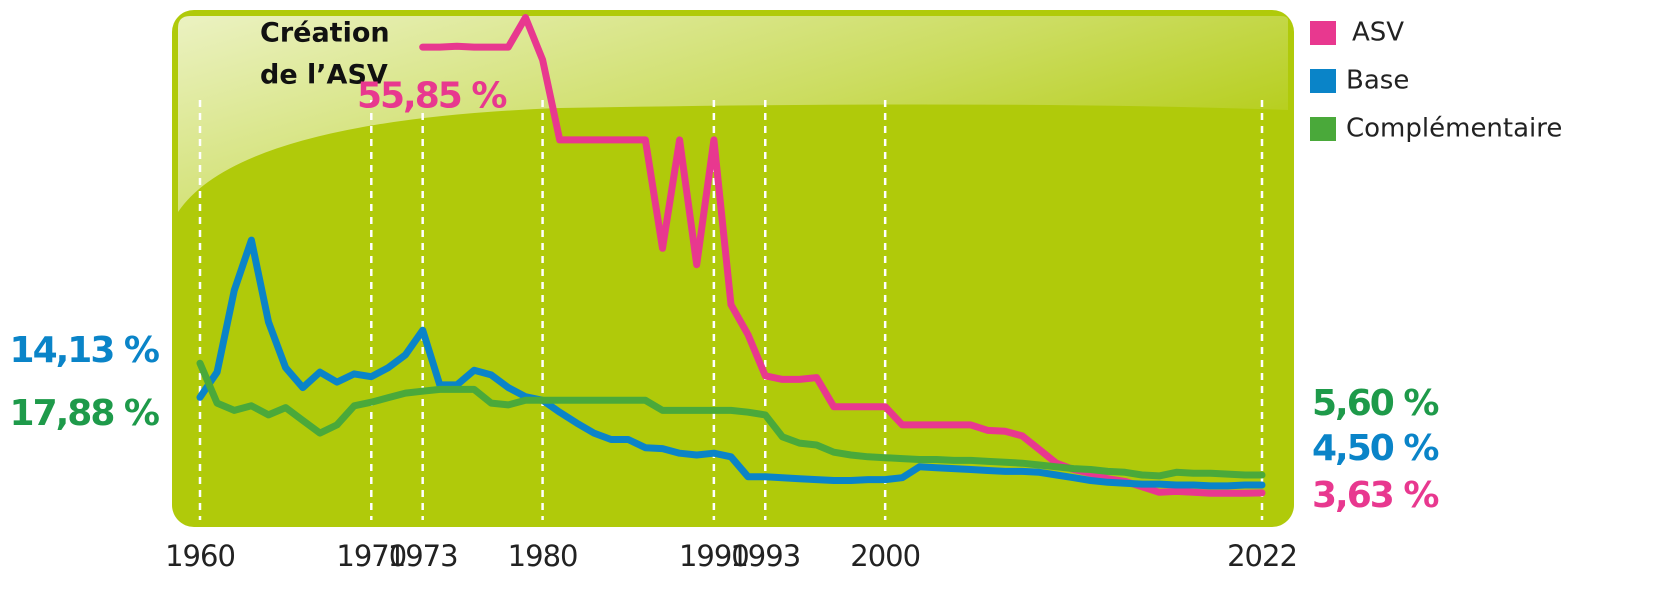 The image size is (1660, 609). I want to click on legend-label: ASV, so click(1378, 33).